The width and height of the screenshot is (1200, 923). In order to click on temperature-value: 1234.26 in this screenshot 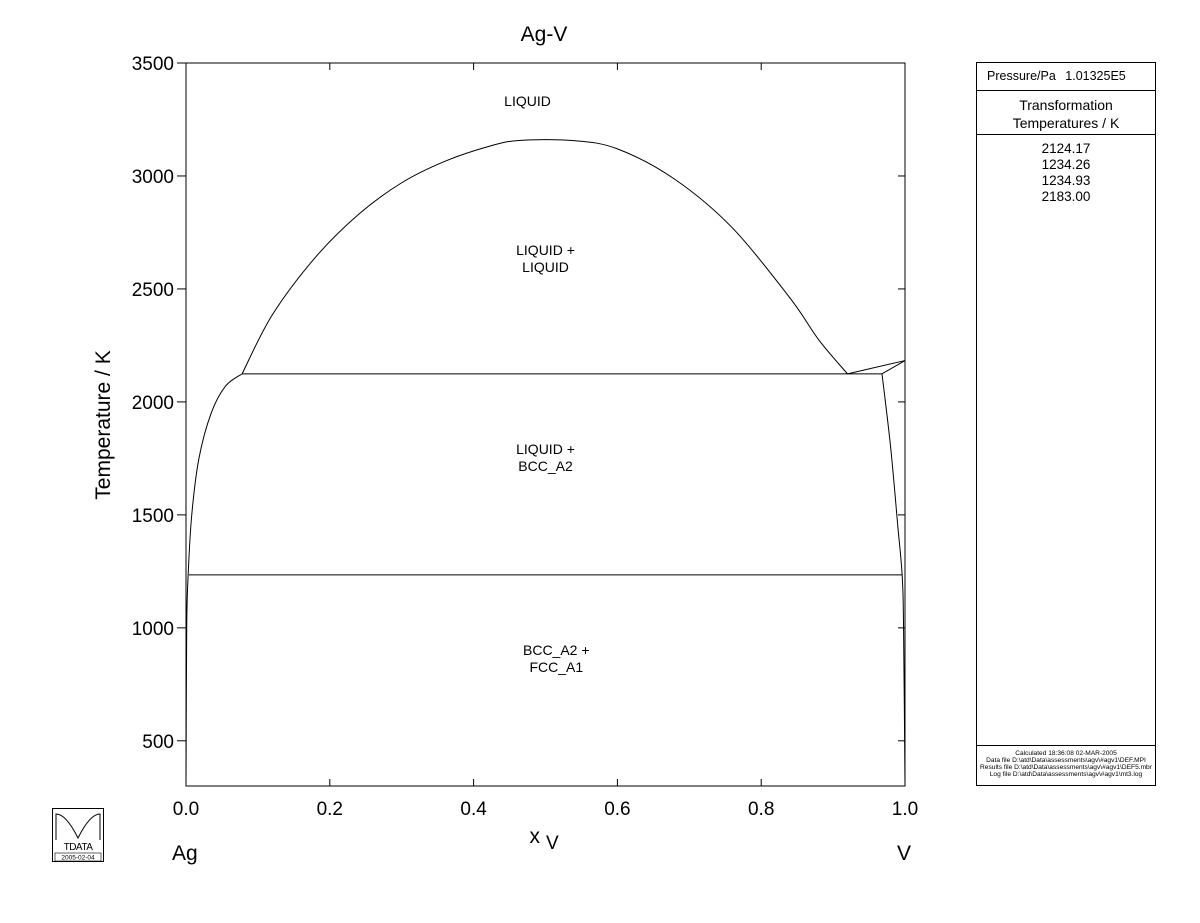, I will do `click(1066, 164)`.